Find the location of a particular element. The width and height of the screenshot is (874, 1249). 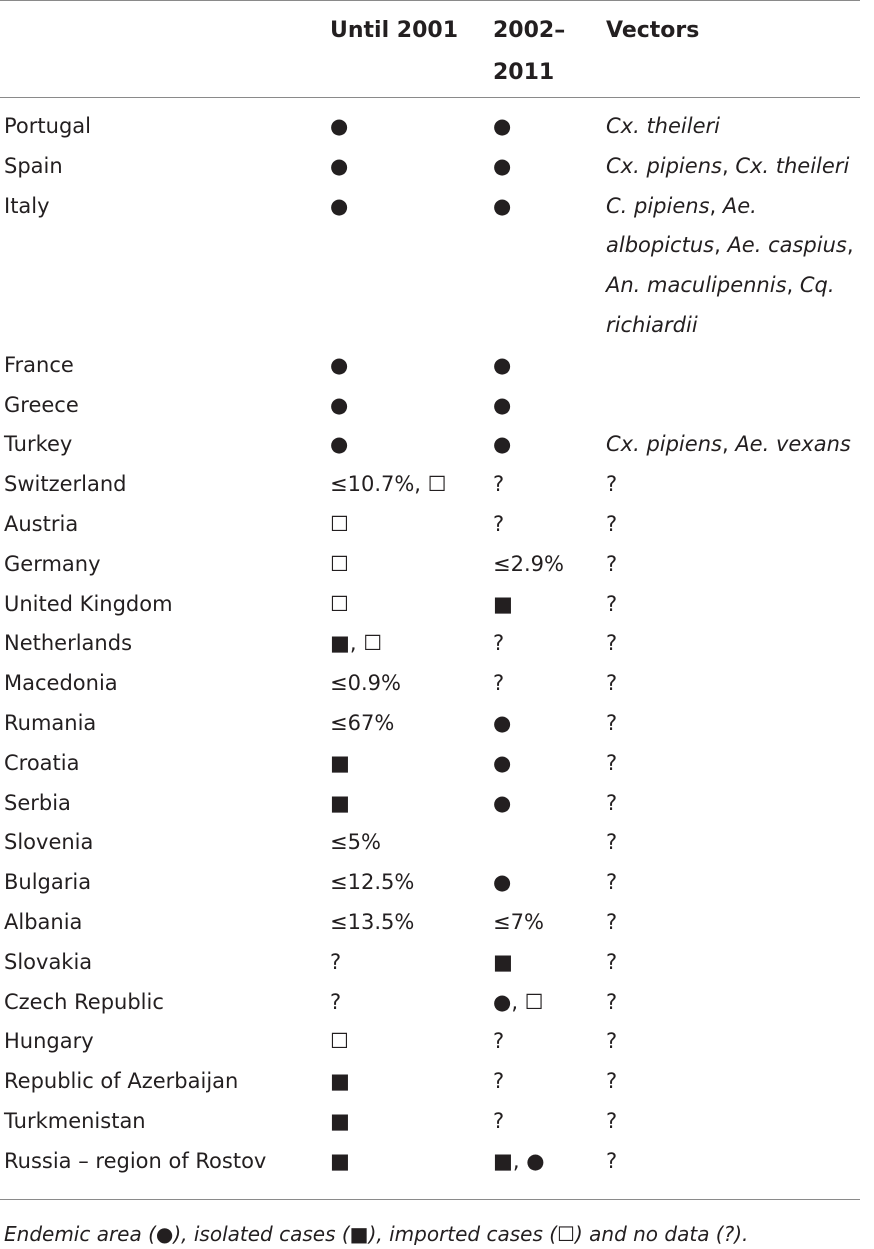

vector-text: An. maculipennis is located at coordinates (696, 285).